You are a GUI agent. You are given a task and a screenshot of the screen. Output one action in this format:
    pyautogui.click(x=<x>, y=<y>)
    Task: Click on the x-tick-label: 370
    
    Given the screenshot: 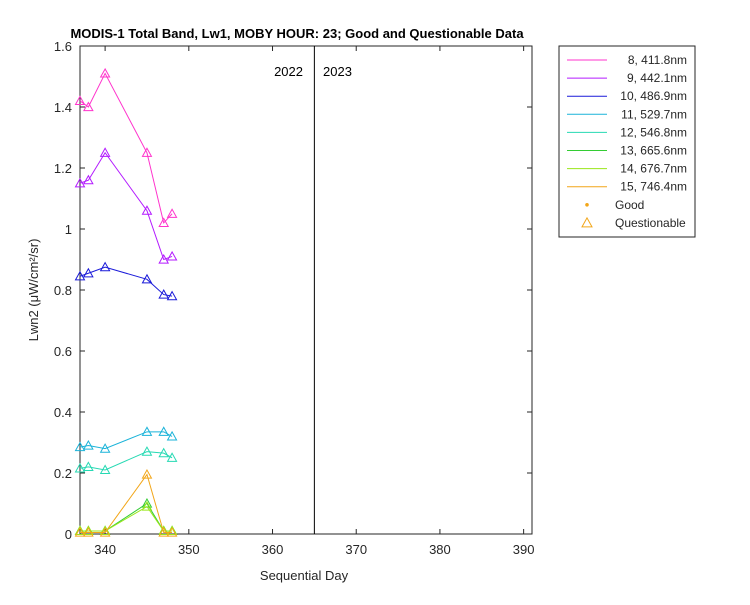 What is the action you would take?
    pyautogui.click(x=356, y=549)
    